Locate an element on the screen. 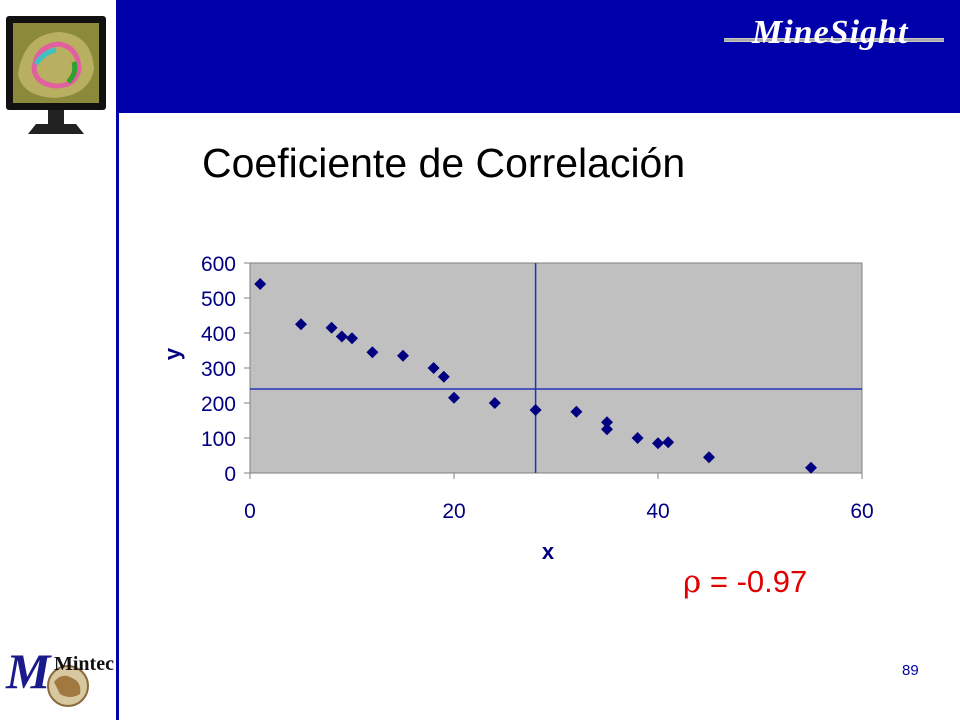 This screenshot has height=720, width=960. x-tick-label: 40 is located at coordinates (657, 511).